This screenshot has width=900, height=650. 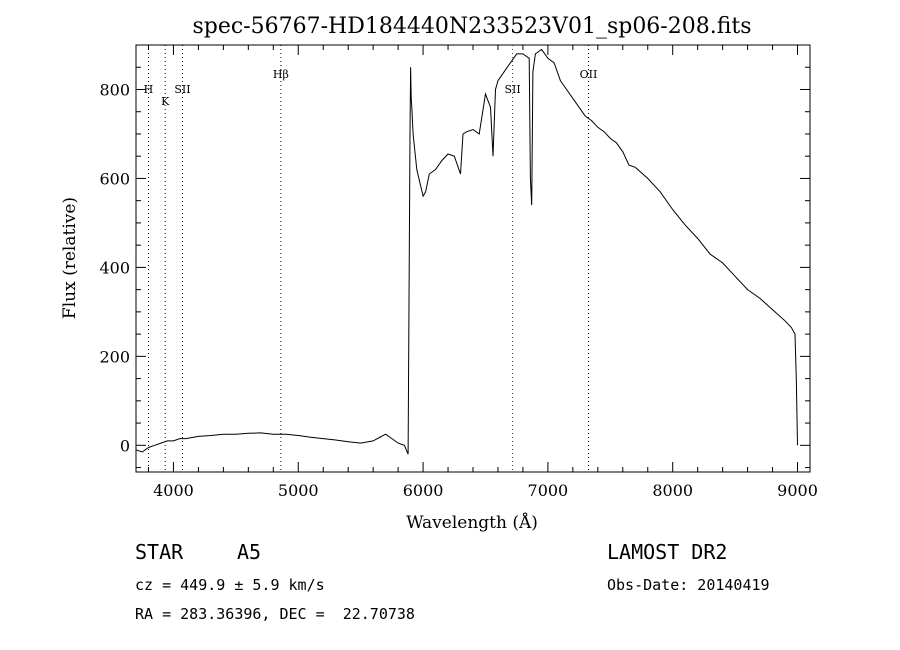 I want to click on x-tick-label-4: 8000, so click(x=672, y=490).